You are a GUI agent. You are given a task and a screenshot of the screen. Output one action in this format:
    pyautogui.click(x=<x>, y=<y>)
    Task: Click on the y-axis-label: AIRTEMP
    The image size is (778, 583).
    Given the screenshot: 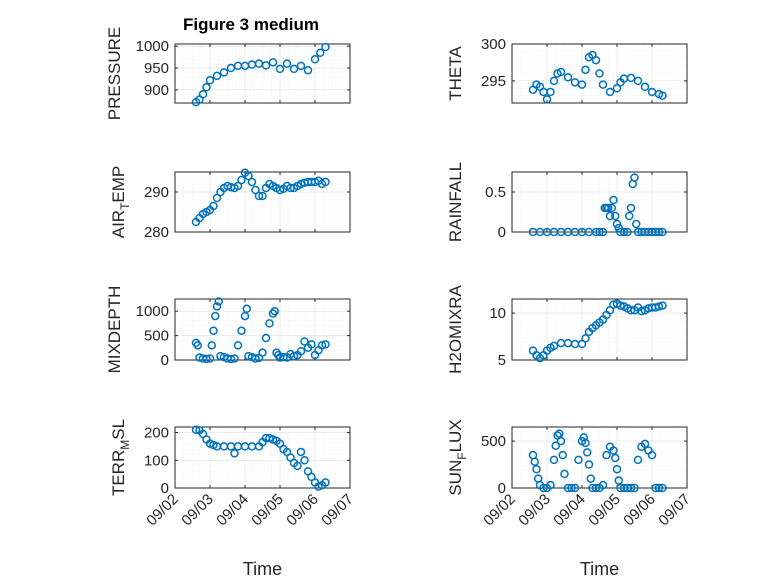 What is the action you would take?
    pyautogui.click(x=120, y=202)
    